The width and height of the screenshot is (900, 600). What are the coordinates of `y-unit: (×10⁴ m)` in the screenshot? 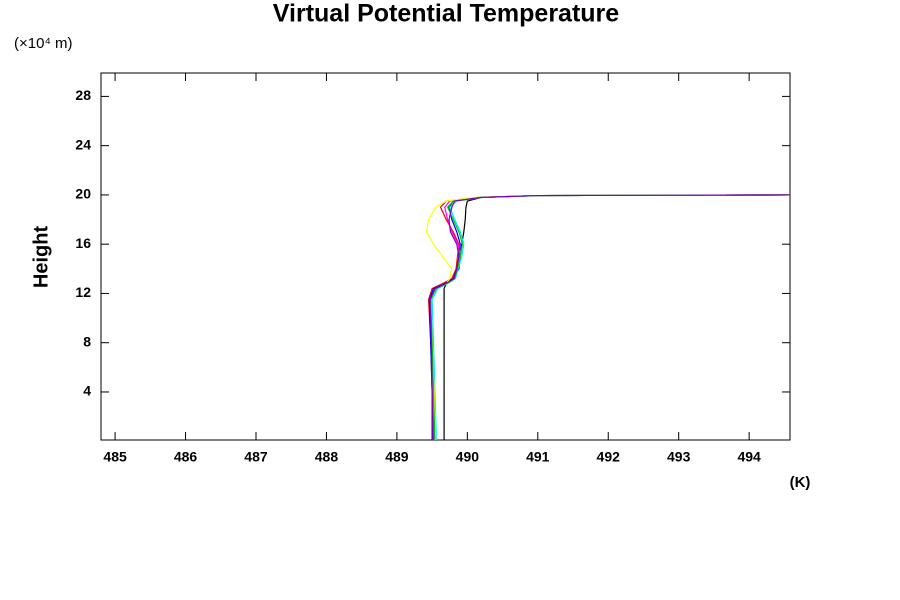 It's located at (43, 43).